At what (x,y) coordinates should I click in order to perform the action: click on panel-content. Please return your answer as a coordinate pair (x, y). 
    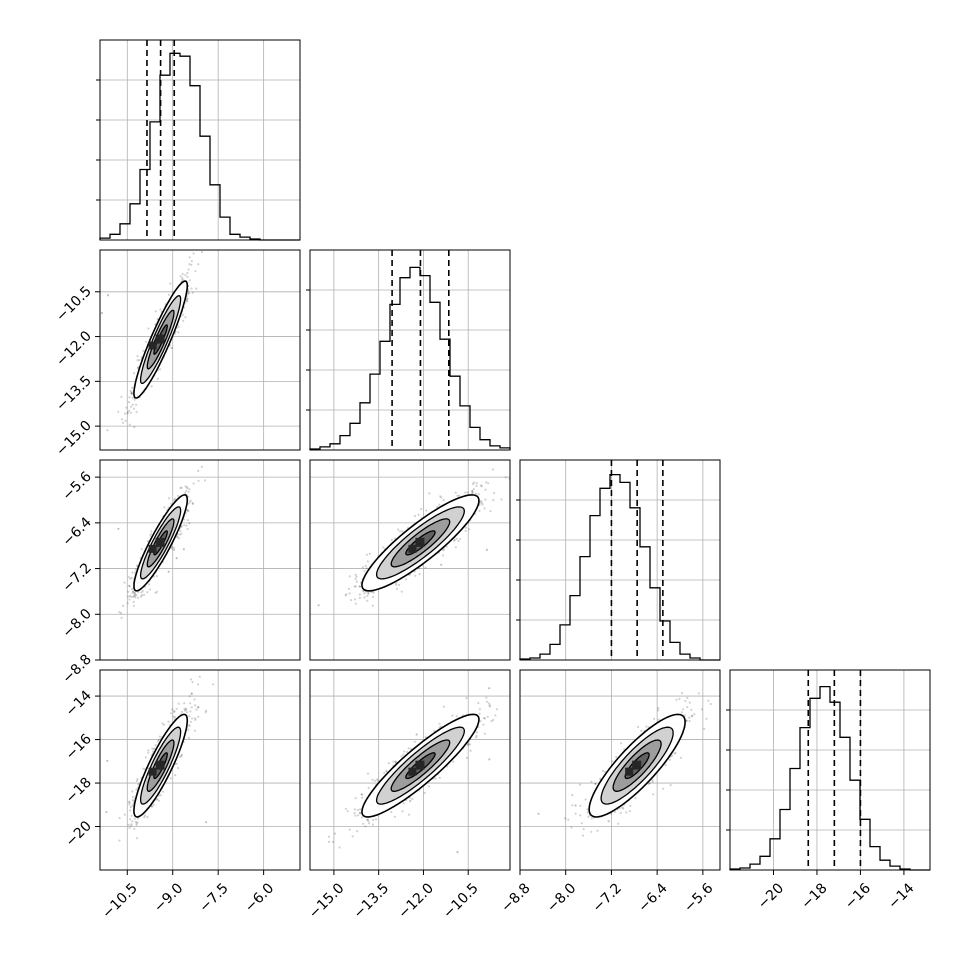
    Looking at the image, I should click on (200, 560).